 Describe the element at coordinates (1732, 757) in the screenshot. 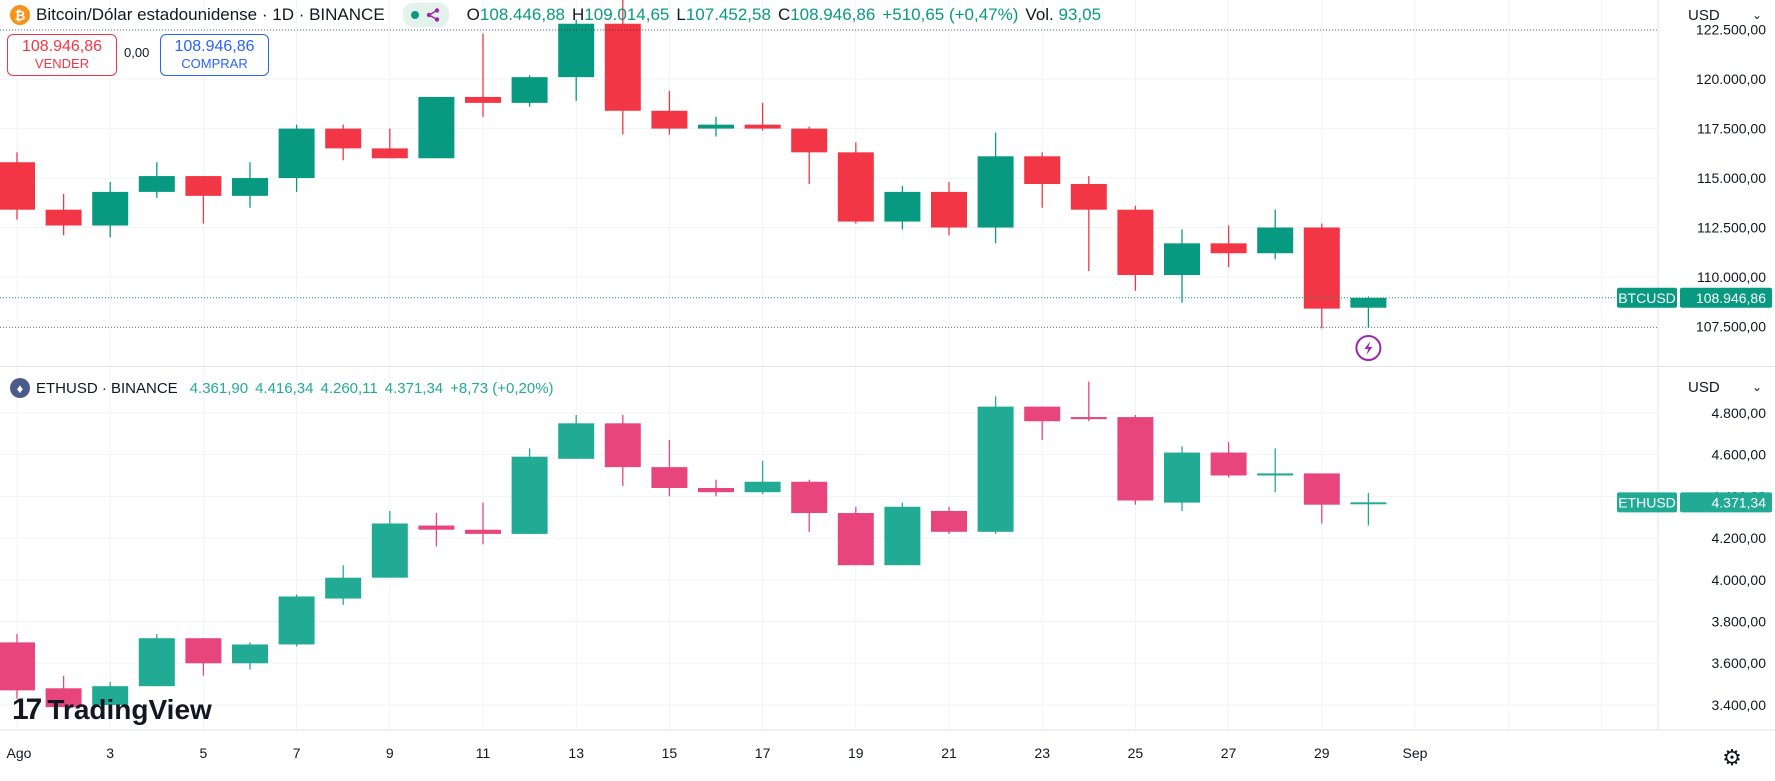

I see `settings-gear-icon: ⚙` at that location.